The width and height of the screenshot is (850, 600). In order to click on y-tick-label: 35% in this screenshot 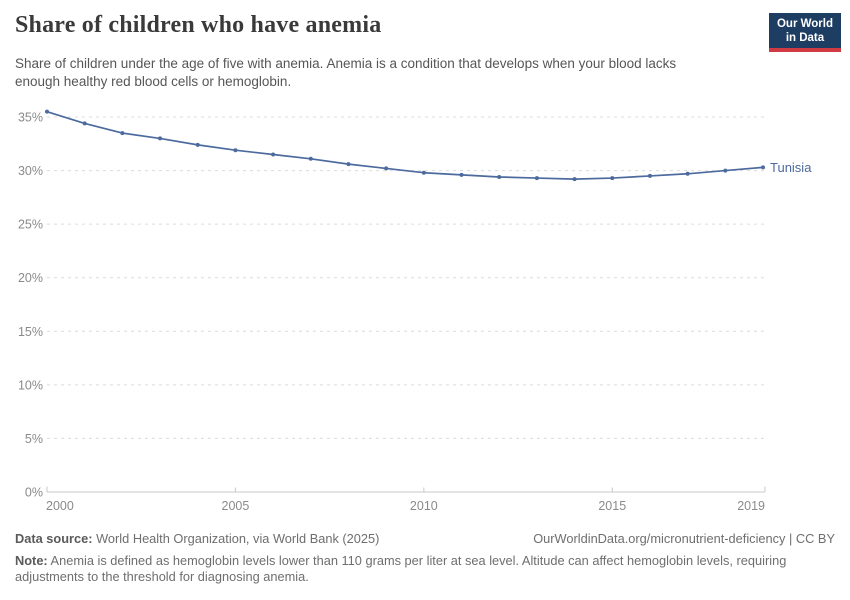, I will do `click(30, 118)`.